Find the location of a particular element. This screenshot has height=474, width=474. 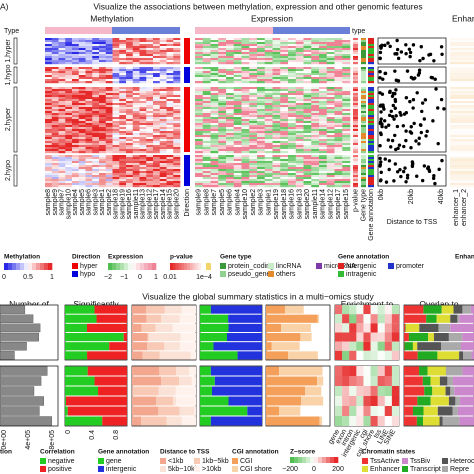

dmr-bar is located at coordinates (17, 391).